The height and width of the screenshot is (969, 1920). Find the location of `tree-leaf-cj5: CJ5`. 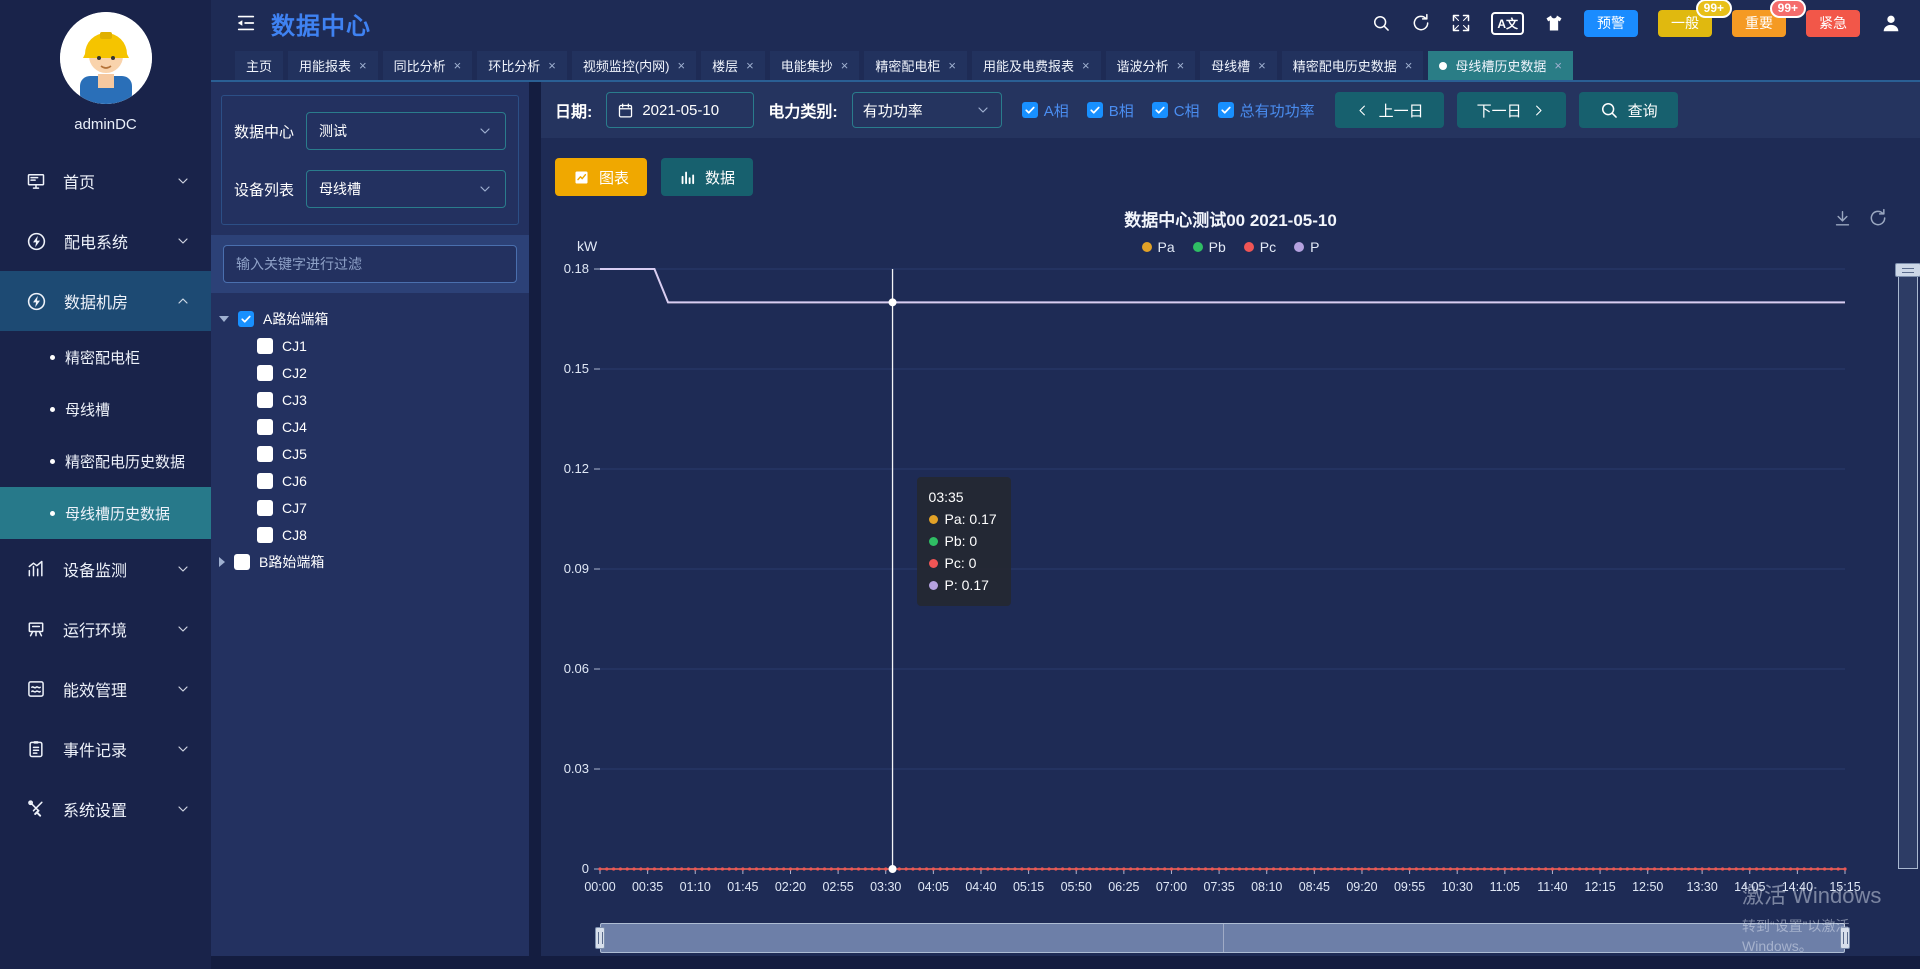

tree-leaf-cj5: CJ5 is located at coordinates (370, 453).